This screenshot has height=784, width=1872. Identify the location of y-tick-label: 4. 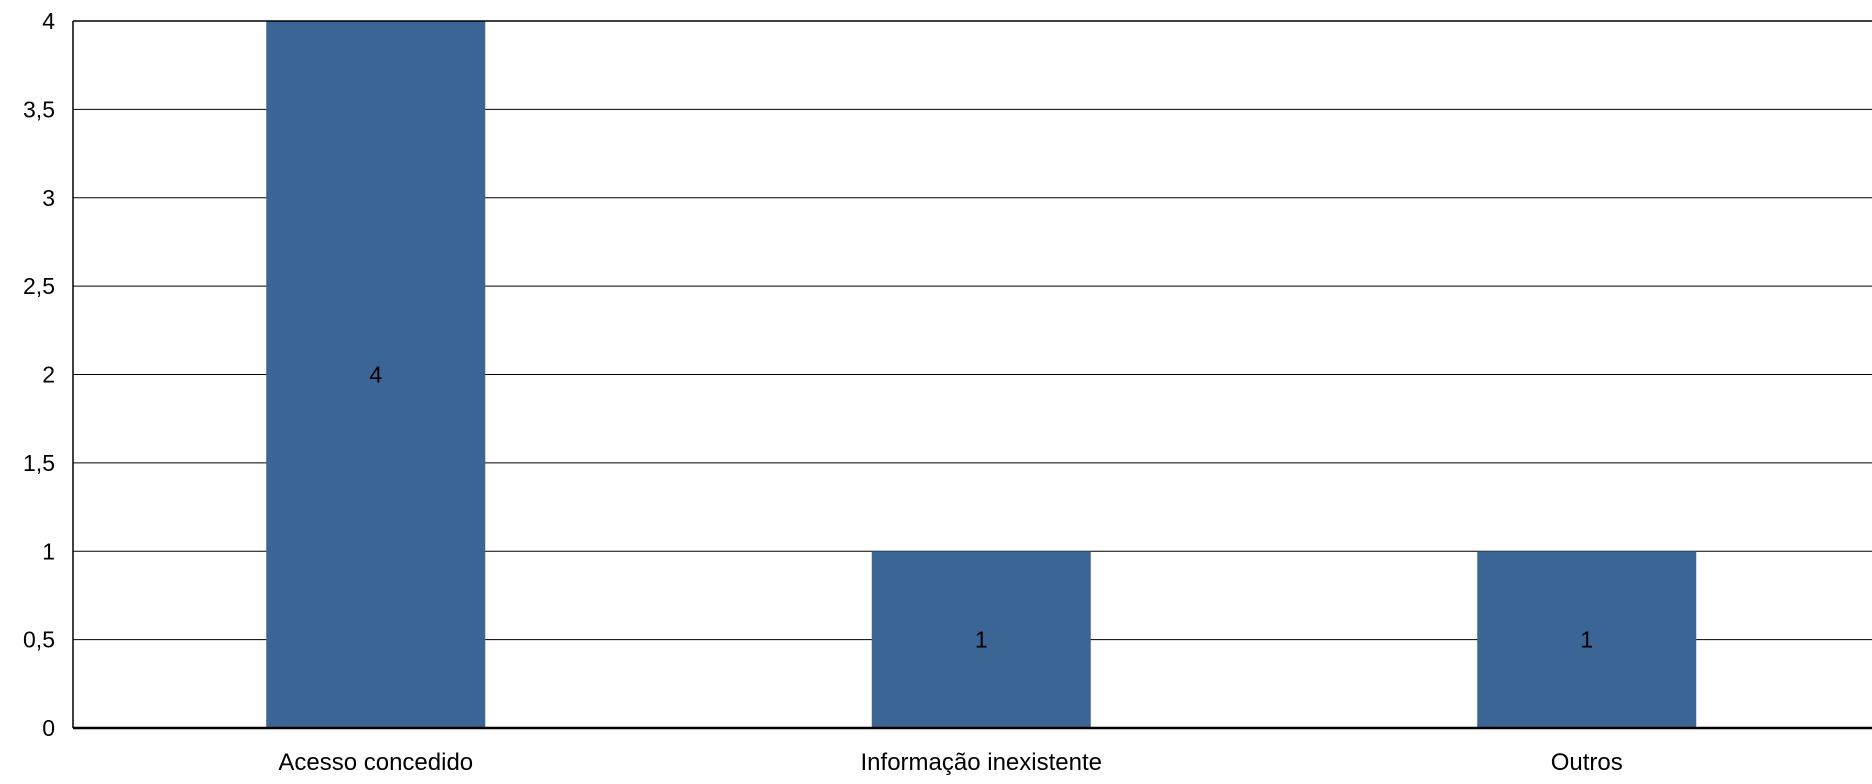
(48, 21).